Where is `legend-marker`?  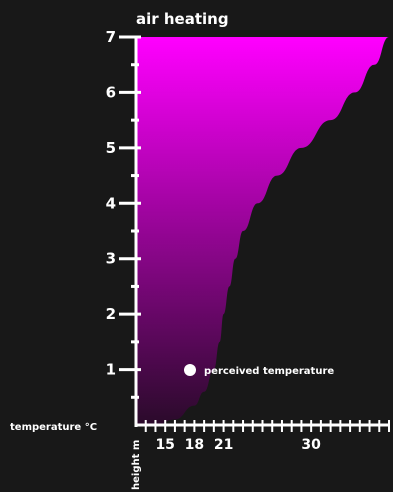
legend-marker is located at coordinates (190, 370).